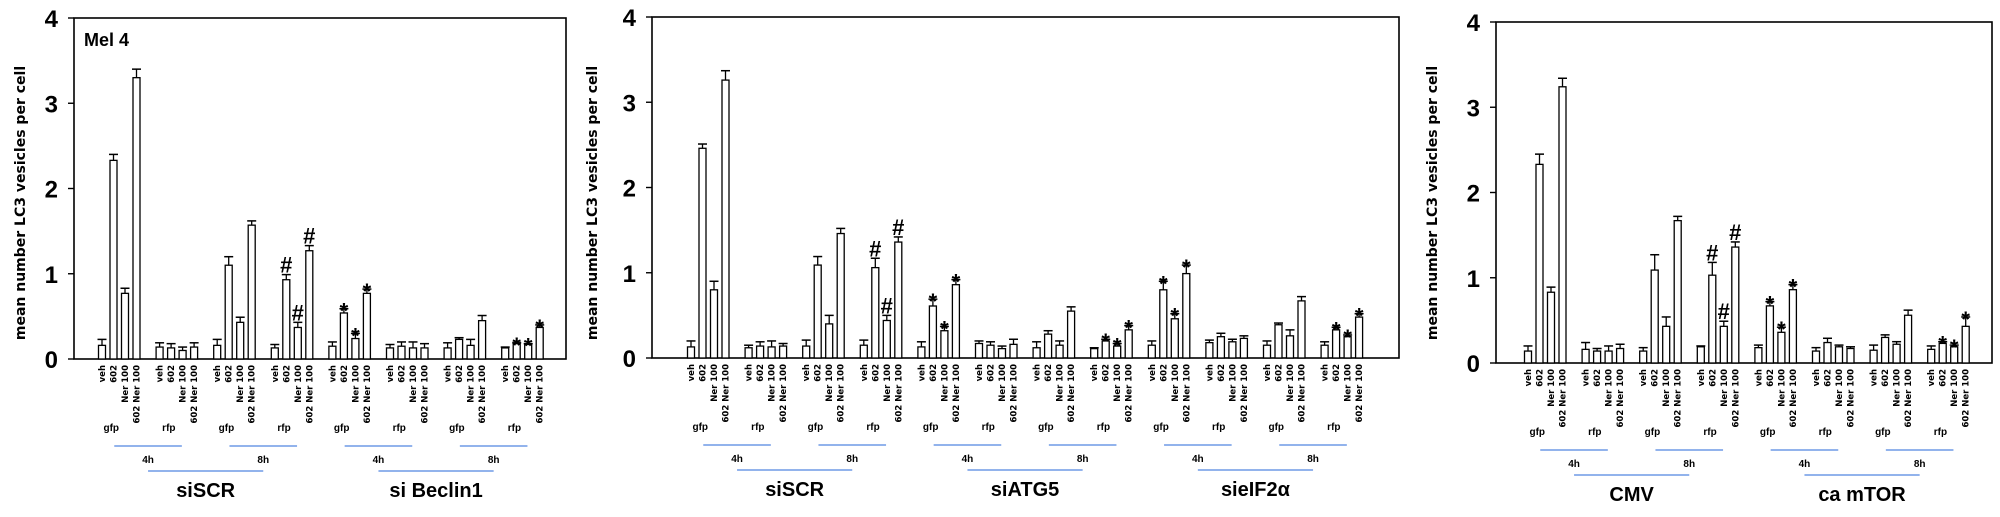  Describe the element at coordinates (1025, 490) in the screenshot. I see `group-label: siATG5` at that location.